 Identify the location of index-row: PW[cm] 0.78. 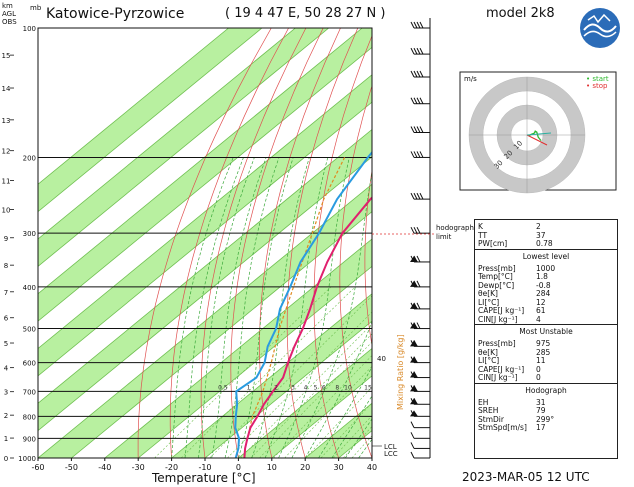
(546, 243).